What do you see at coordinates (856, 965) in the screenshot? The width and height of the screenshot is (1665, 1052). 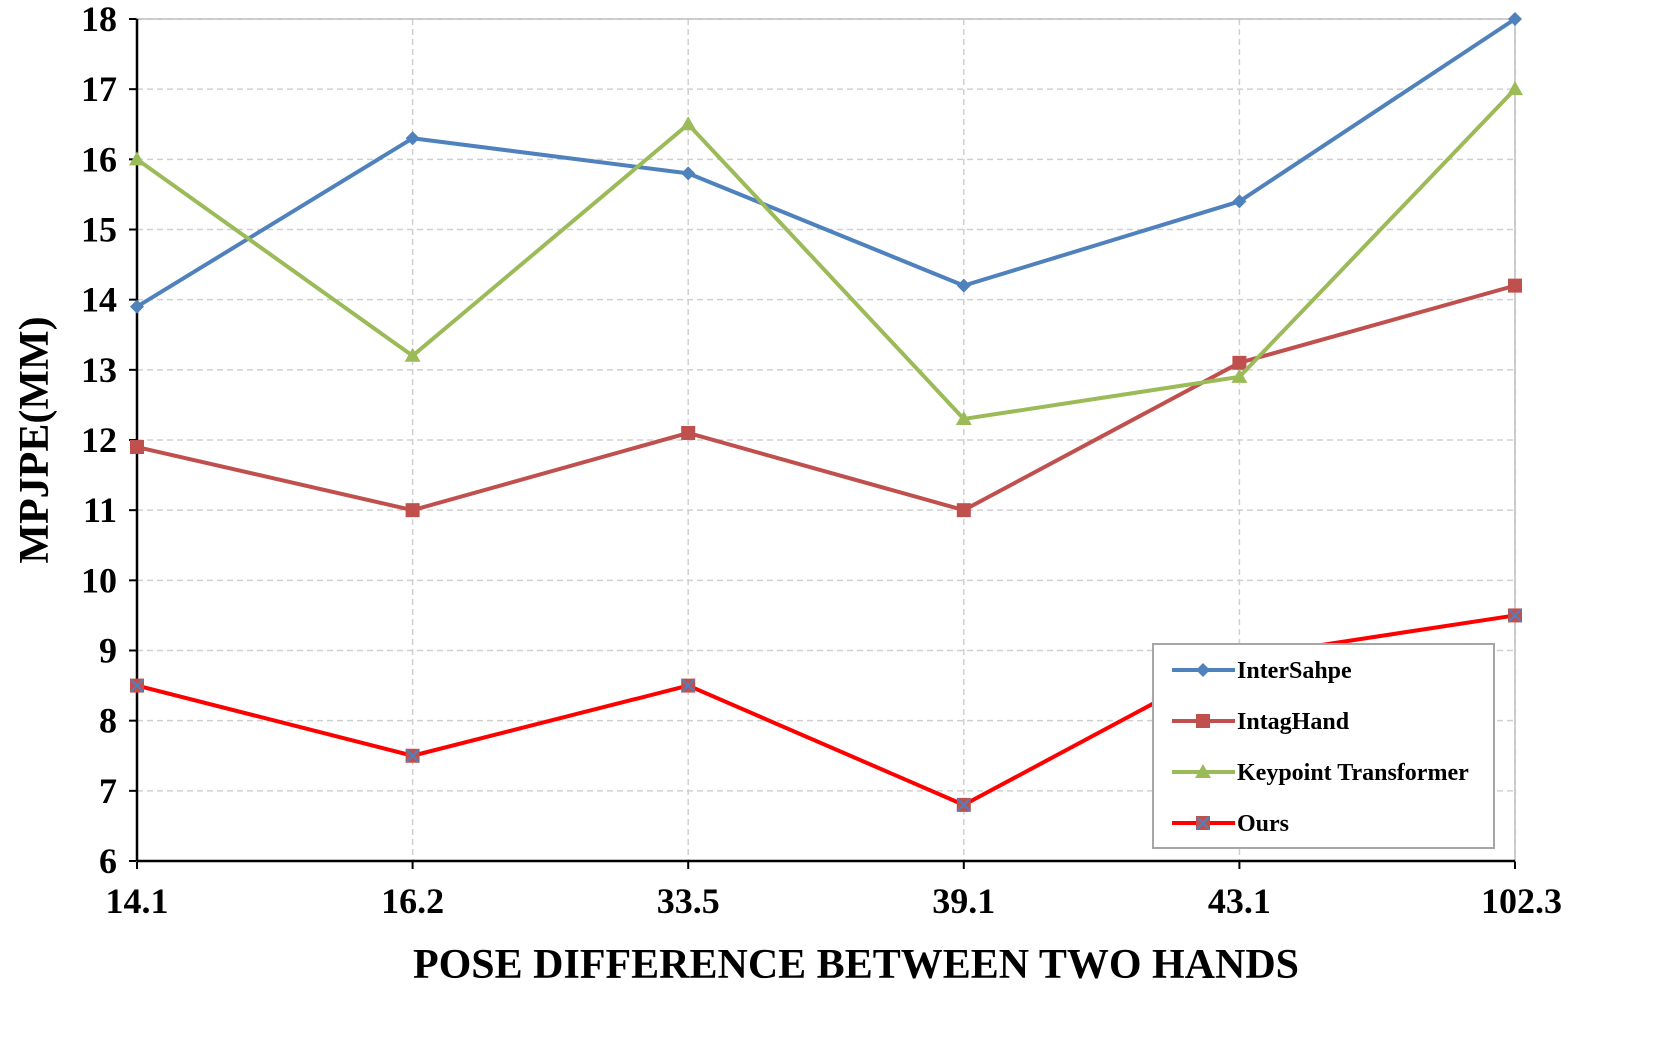 I see `x-axis-title: POSE DIFFERENCE BETWEEN TWO HANDS` at bounding box center [856, 965].